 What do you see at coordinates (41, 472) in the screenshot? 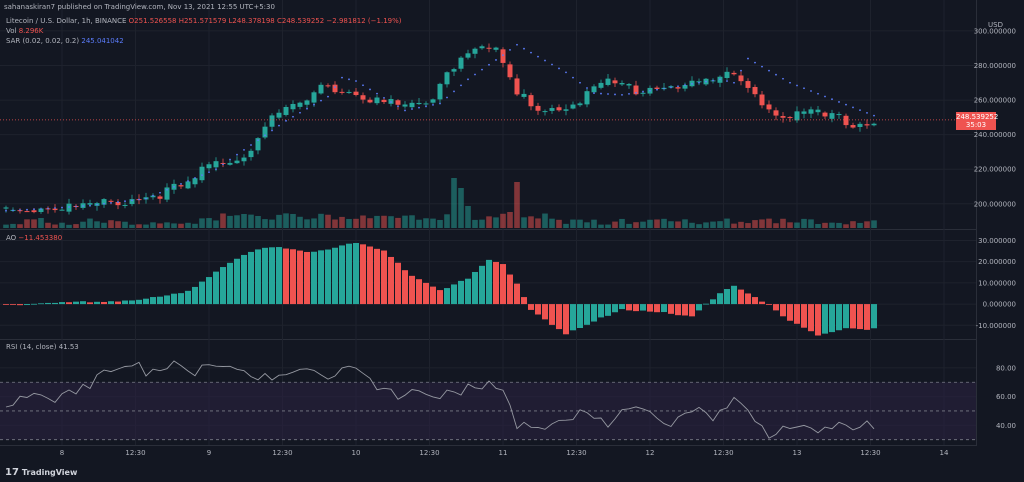
I see `tradingview-brand: 17 TradingView` at bounding box center [41, 472].